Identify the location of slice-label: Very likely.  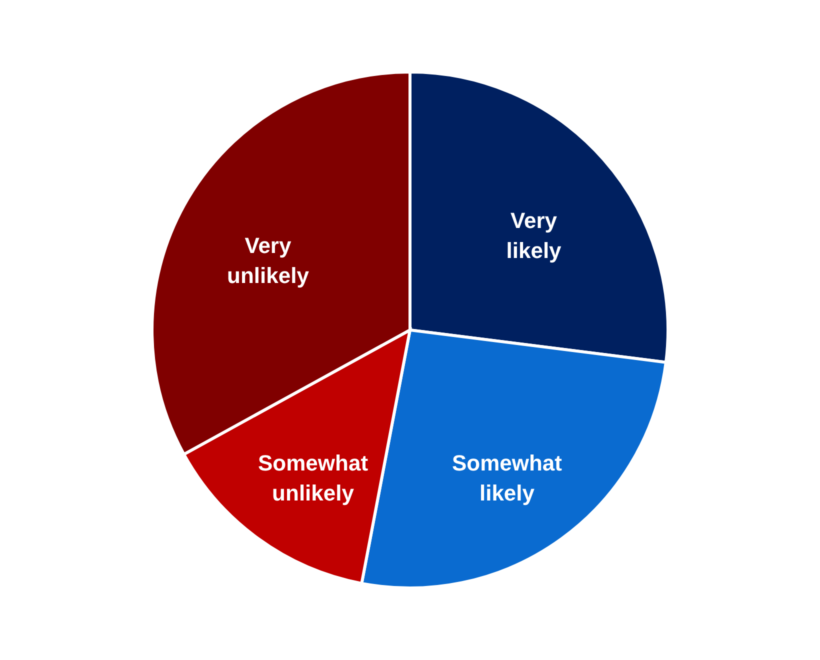
(534, 235).